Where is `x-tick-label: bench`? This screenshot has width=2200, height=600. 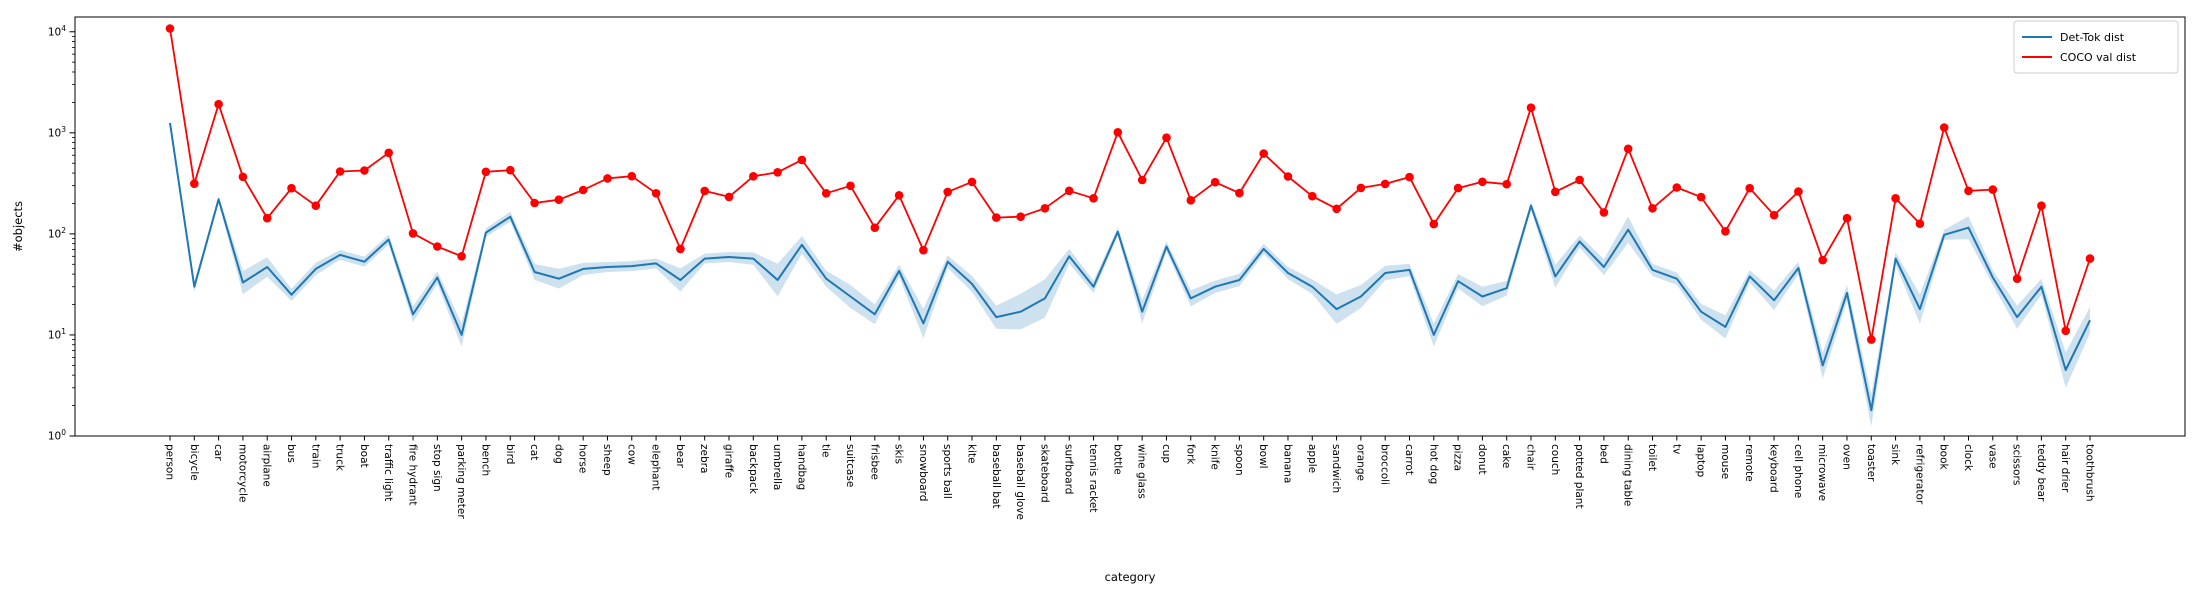
x-tick-label: bench is located at coordinates (485, 460).